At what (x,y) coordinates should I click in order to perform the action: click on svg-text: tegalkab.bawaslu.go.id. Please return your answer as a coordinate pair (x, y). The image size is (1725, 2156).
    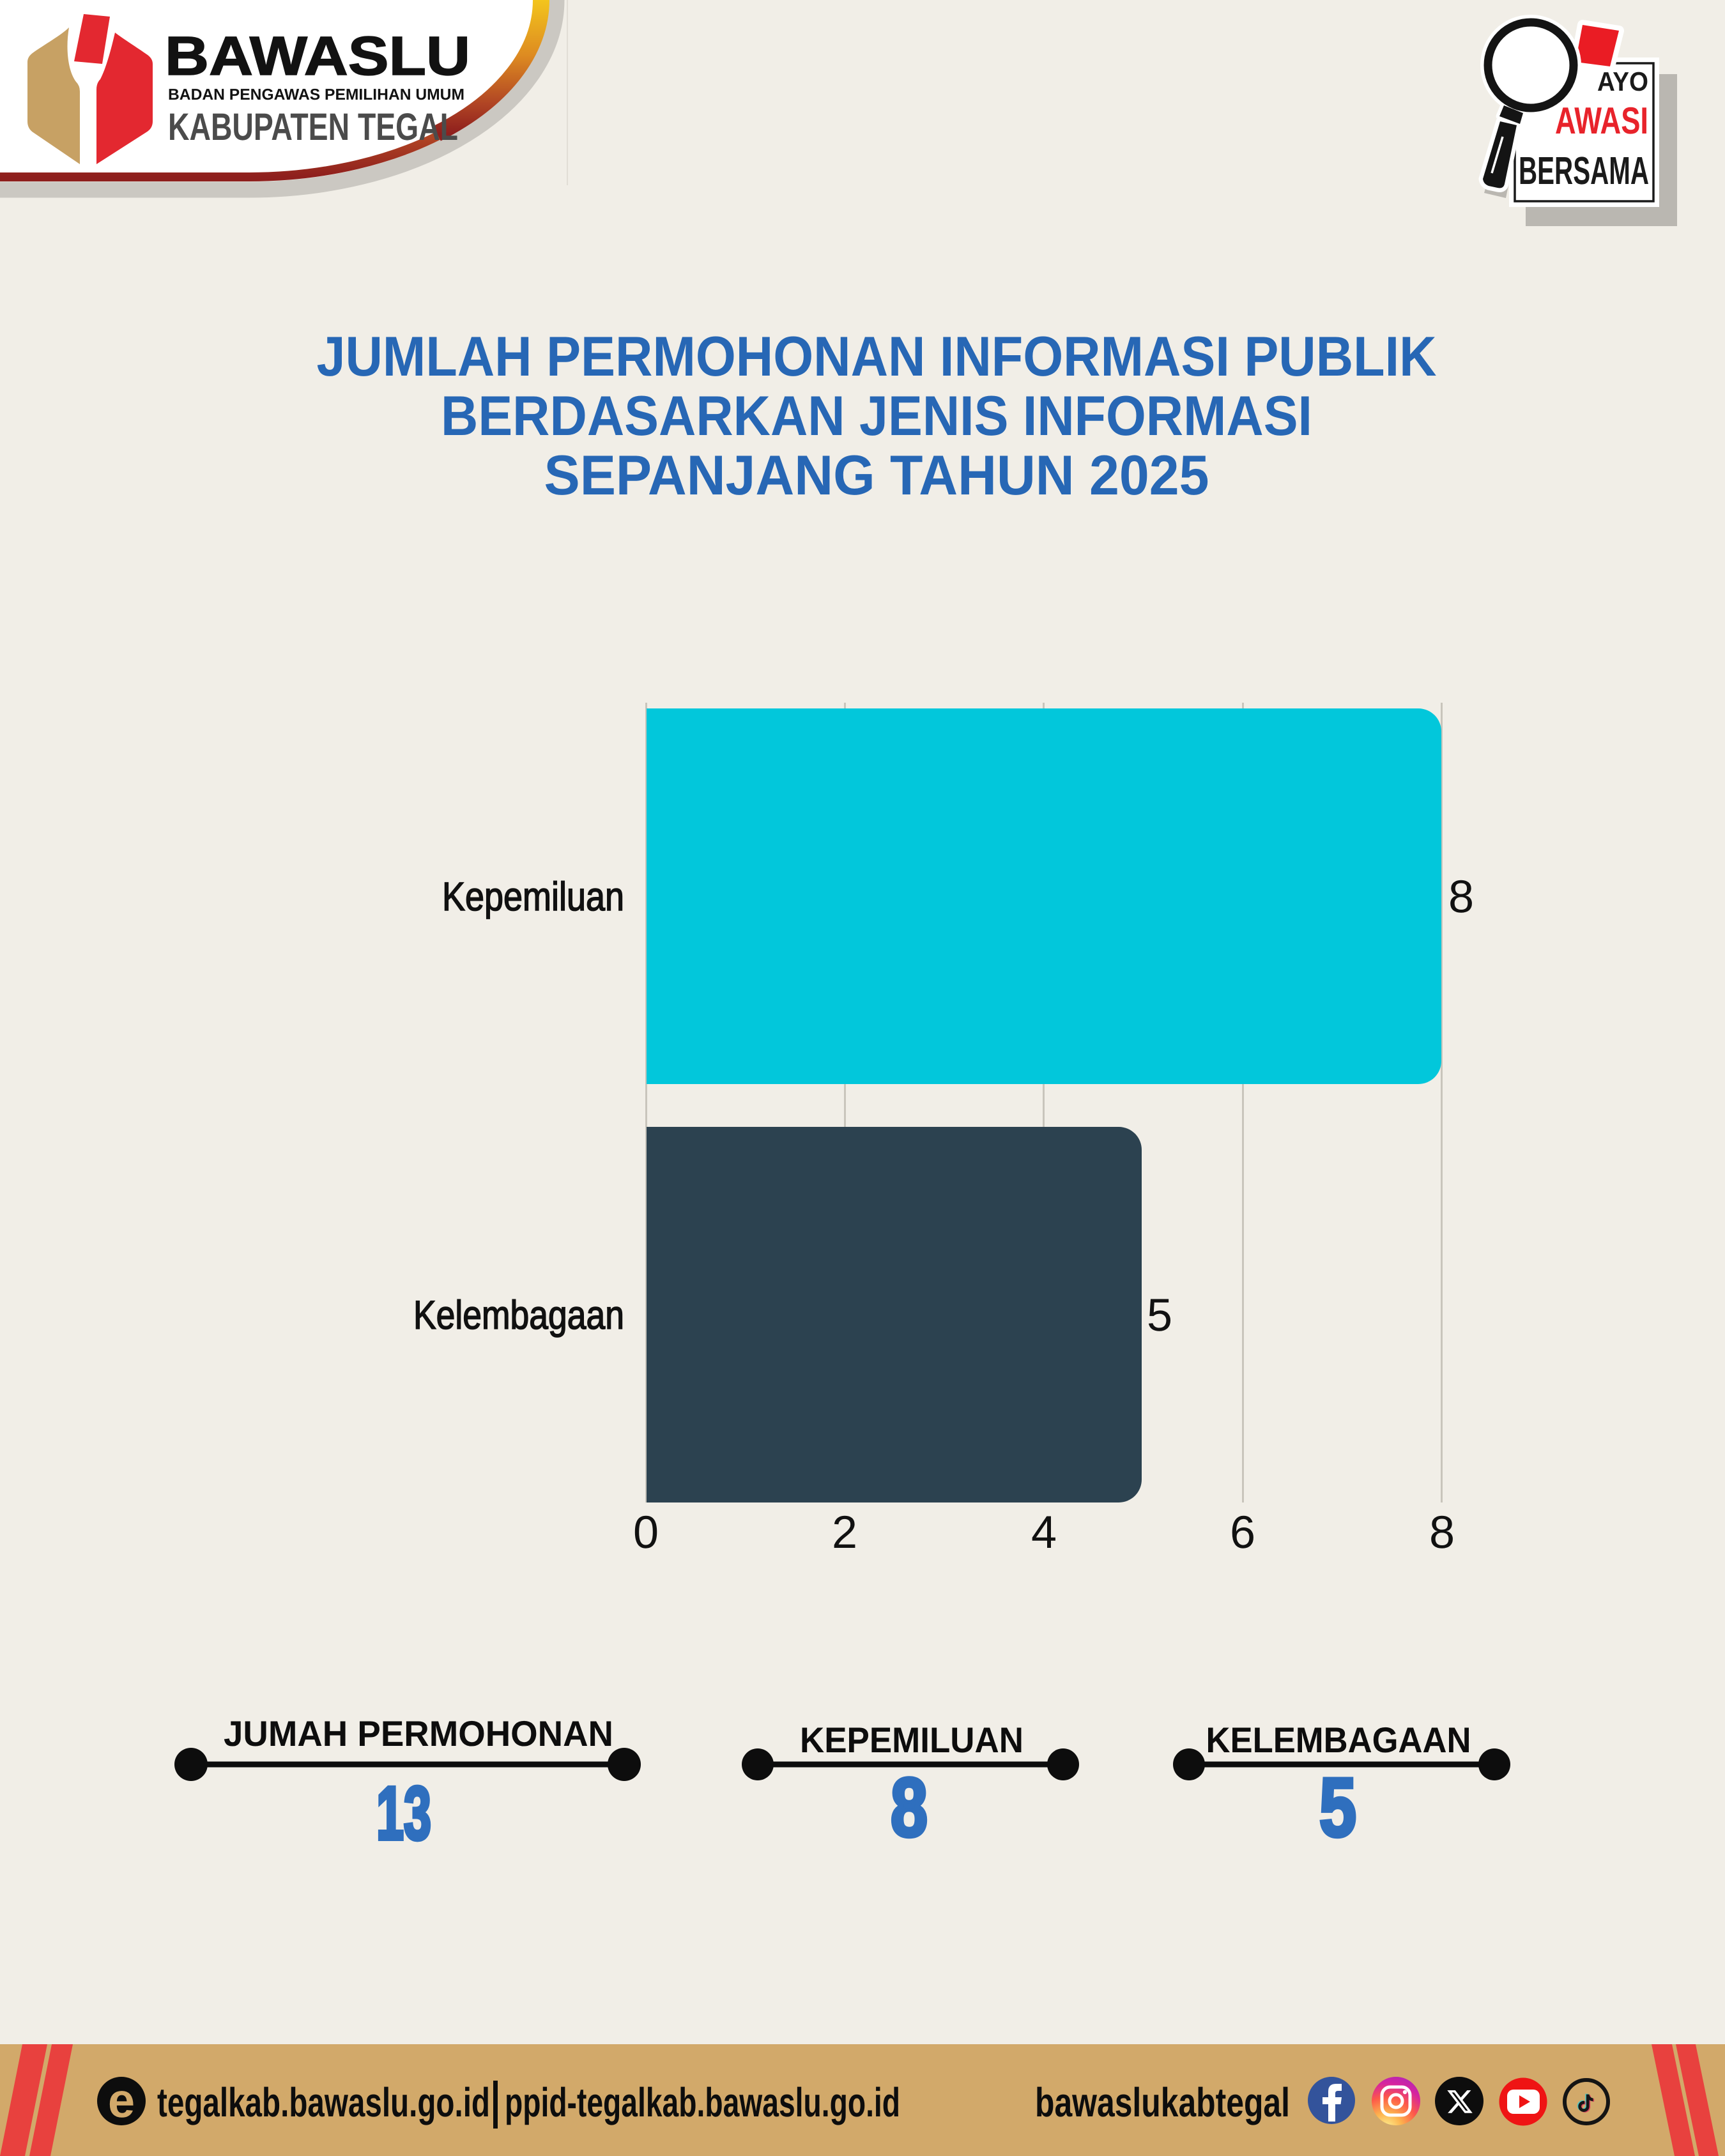
    Looking at the image, I should click on (323, 2102).